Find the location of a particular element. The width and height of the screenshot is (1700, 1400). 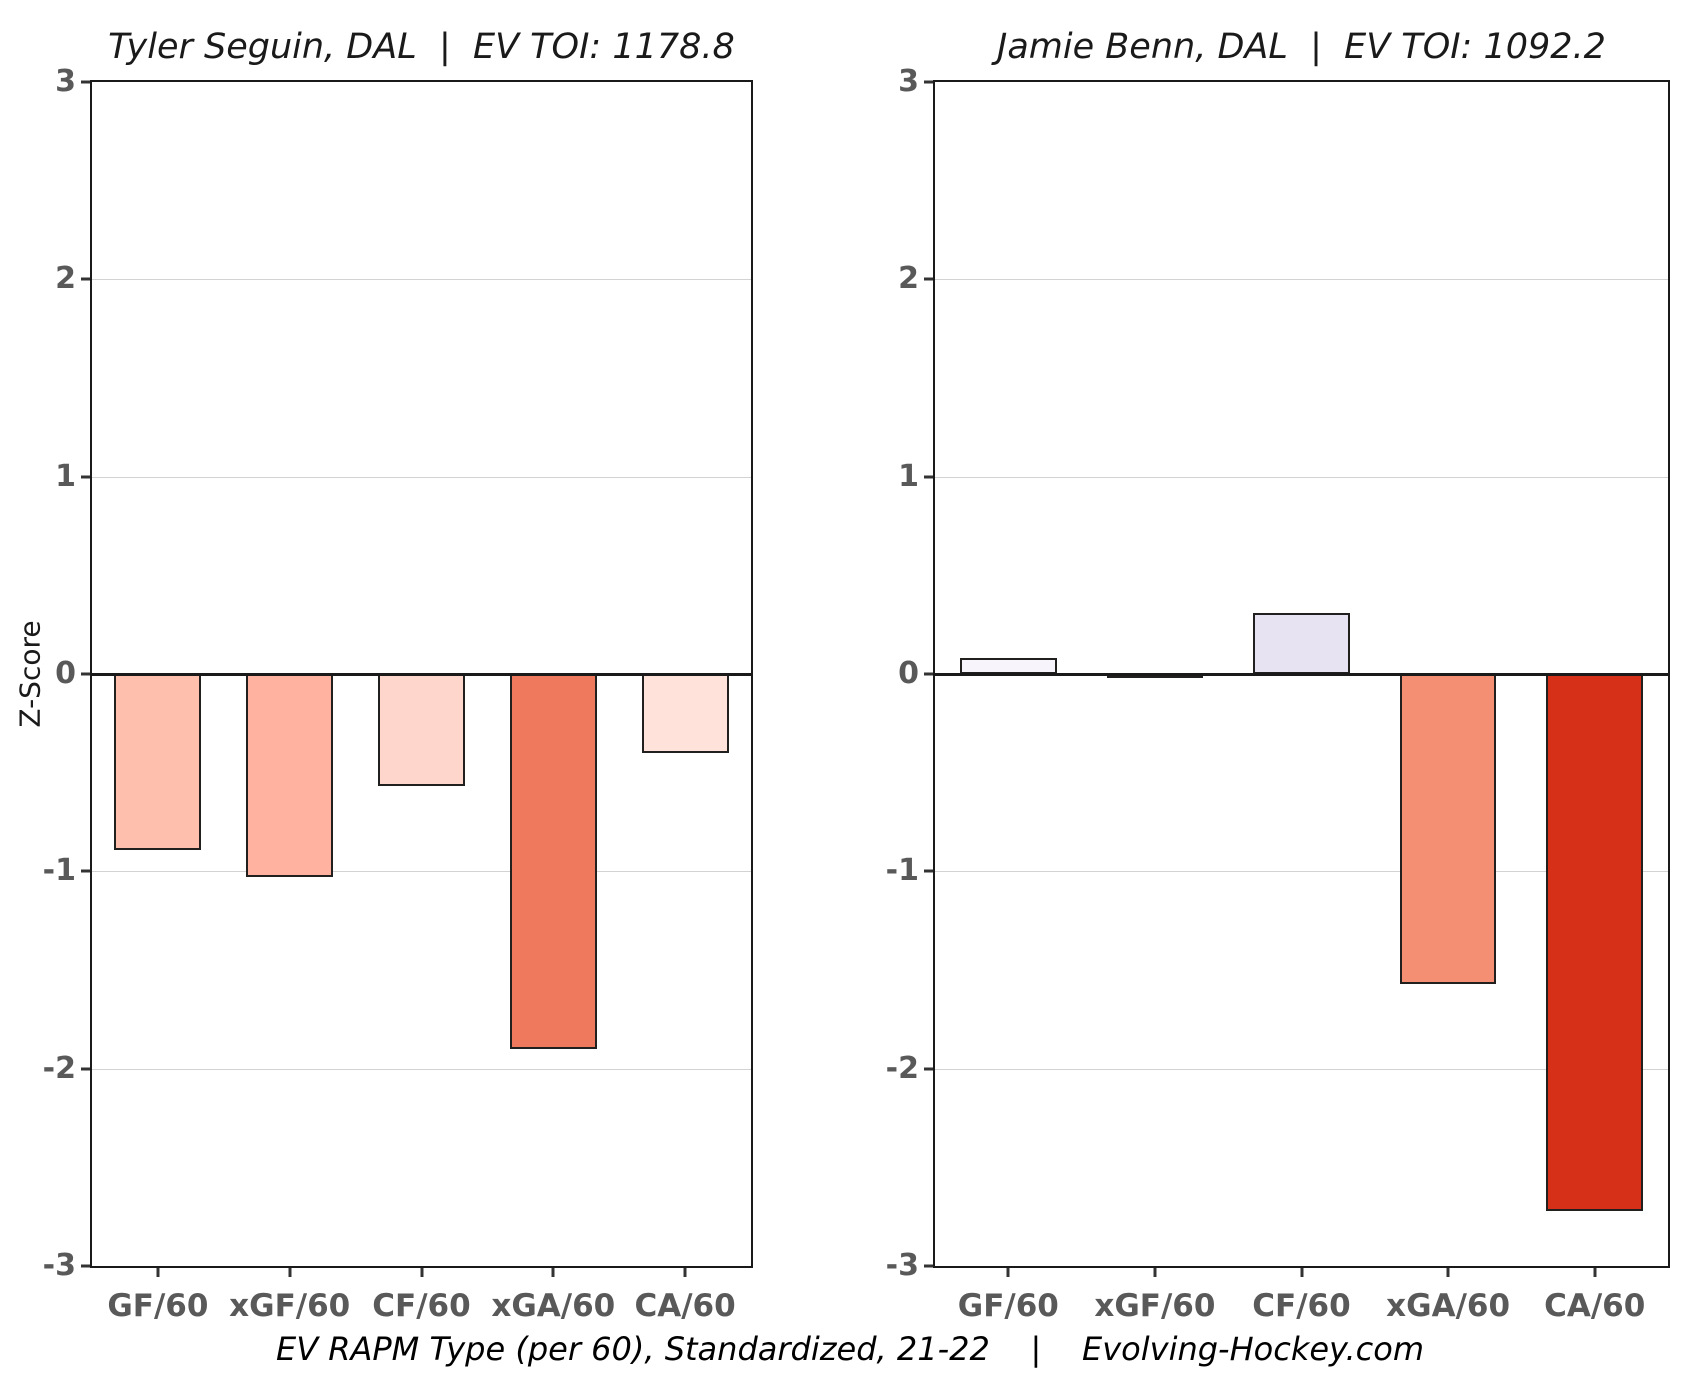

y-axis-title: Z-Score is located at coordinates (30, 674).